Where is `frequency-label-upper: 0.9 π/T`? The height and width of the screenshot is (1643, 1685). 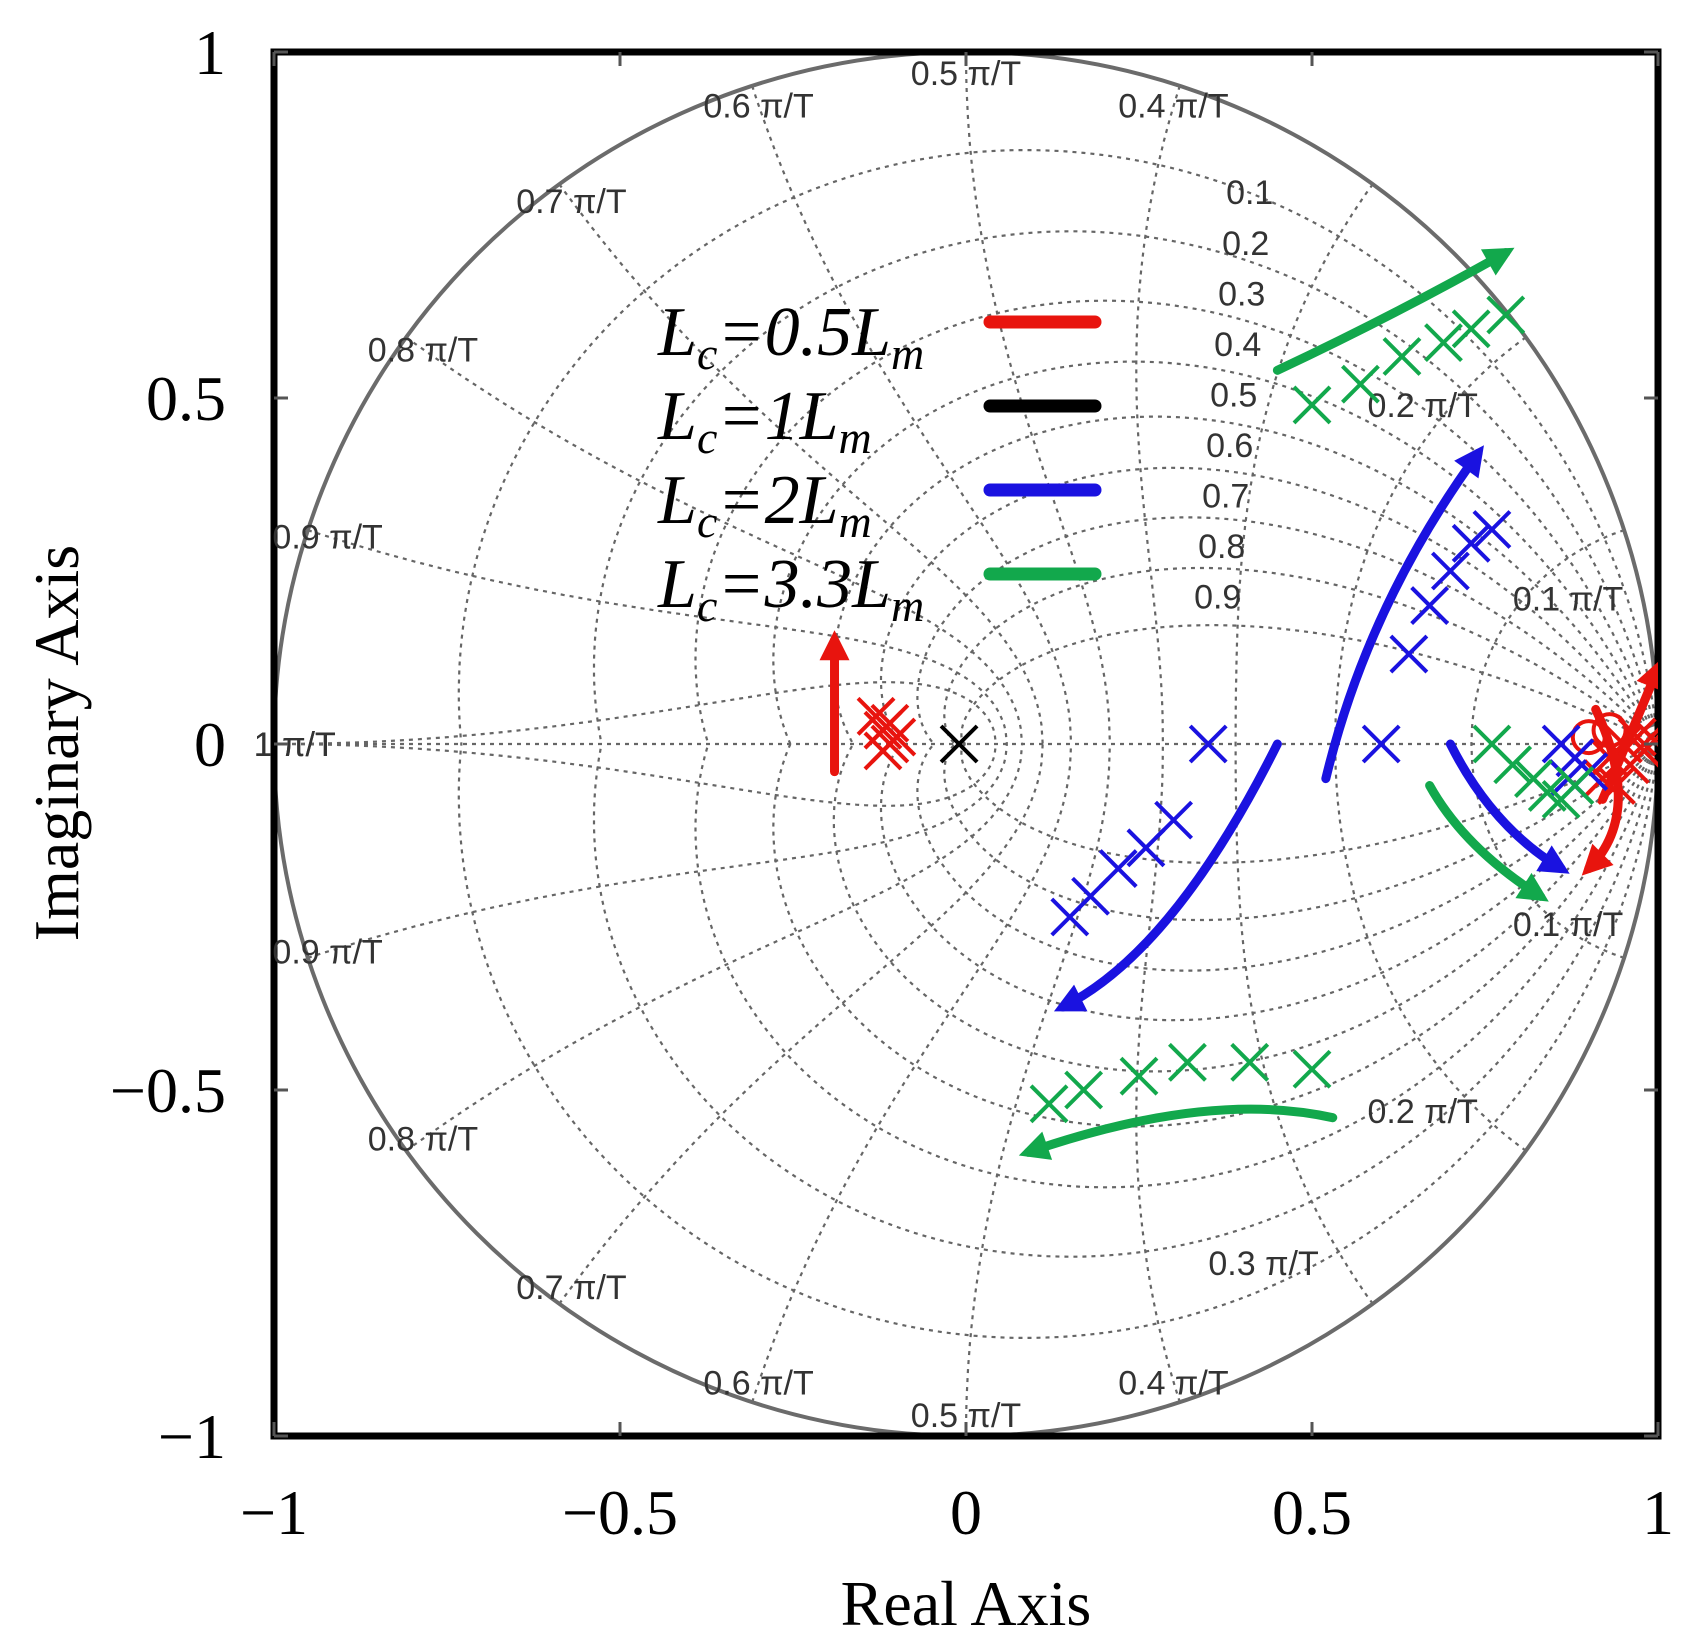 frequency-label-upper: 0.9 π/T is located at coordinates (327, 538).